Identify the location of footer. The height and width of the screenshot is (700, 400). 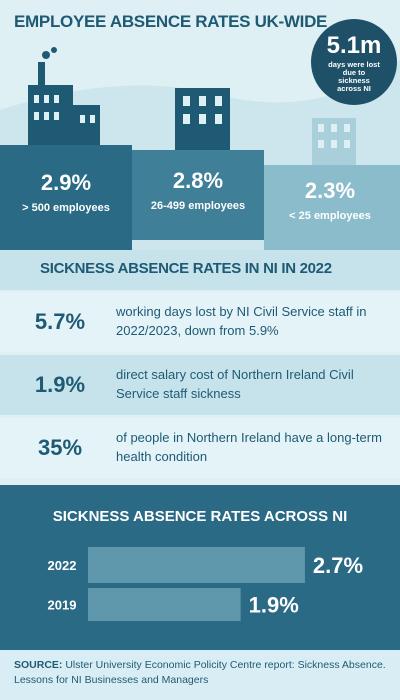
(200, 675).